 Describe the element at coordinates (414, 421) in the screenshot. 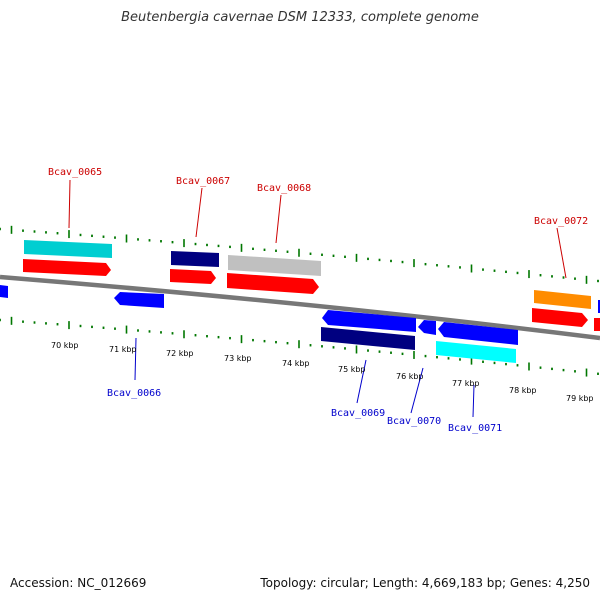

I see `gene-label: Bcav_0070` at that location.